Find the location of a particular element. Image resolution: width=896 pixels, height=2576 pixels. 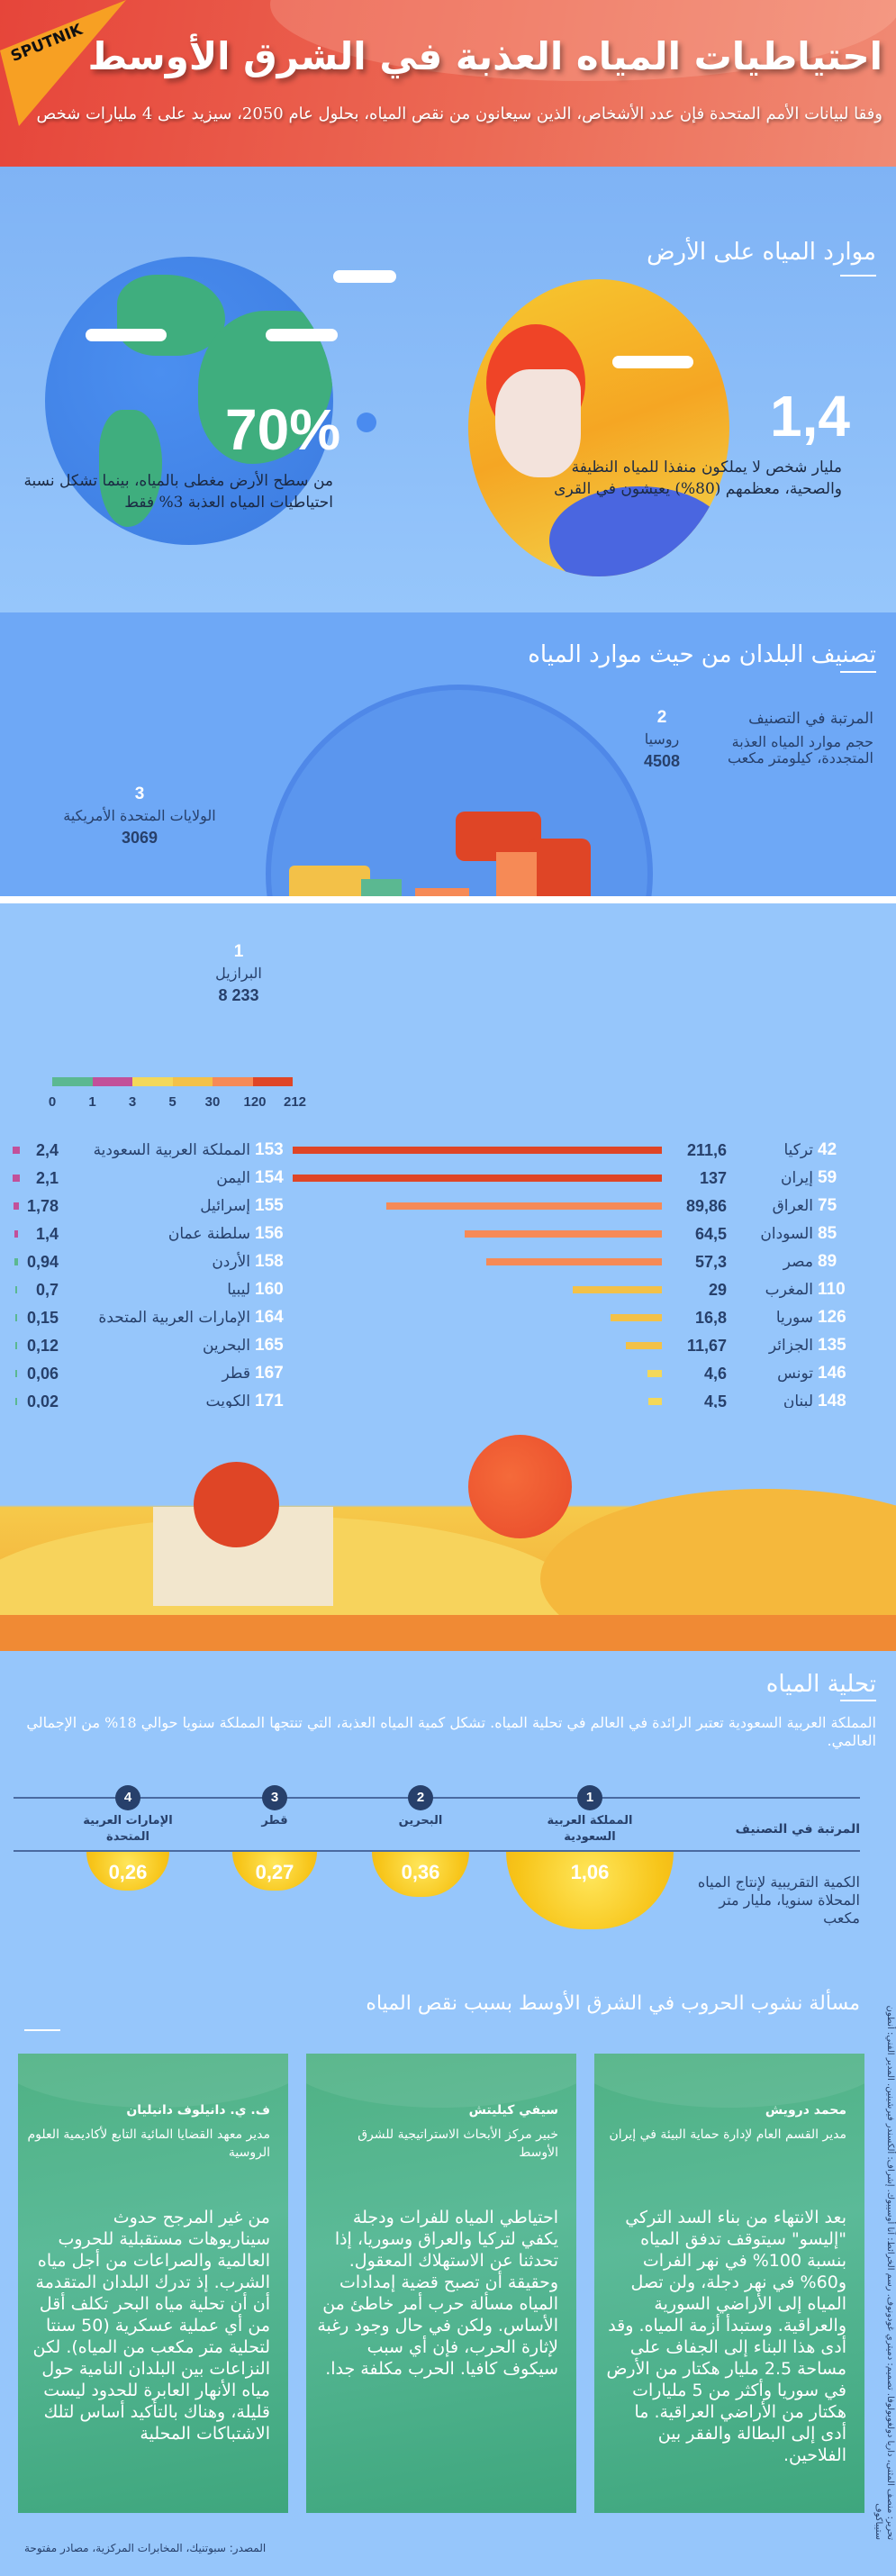

color-scale is located at coordinates (172, 1081).